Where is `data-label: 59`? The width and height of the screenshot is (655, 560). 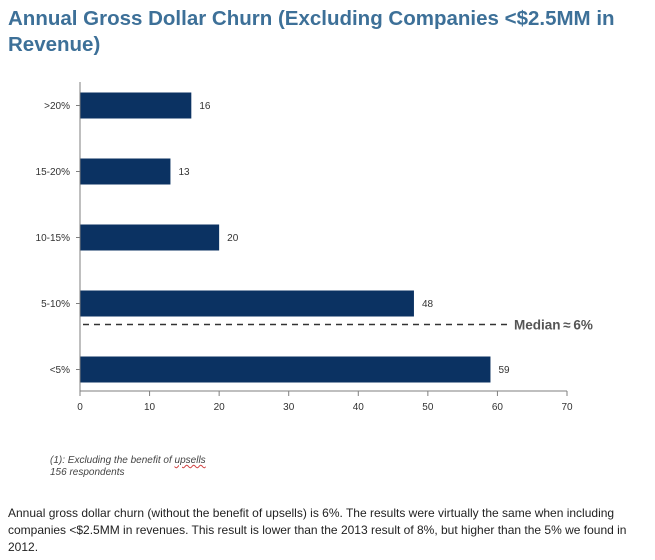
data-label: 59 is located at coordinates (504, 370).